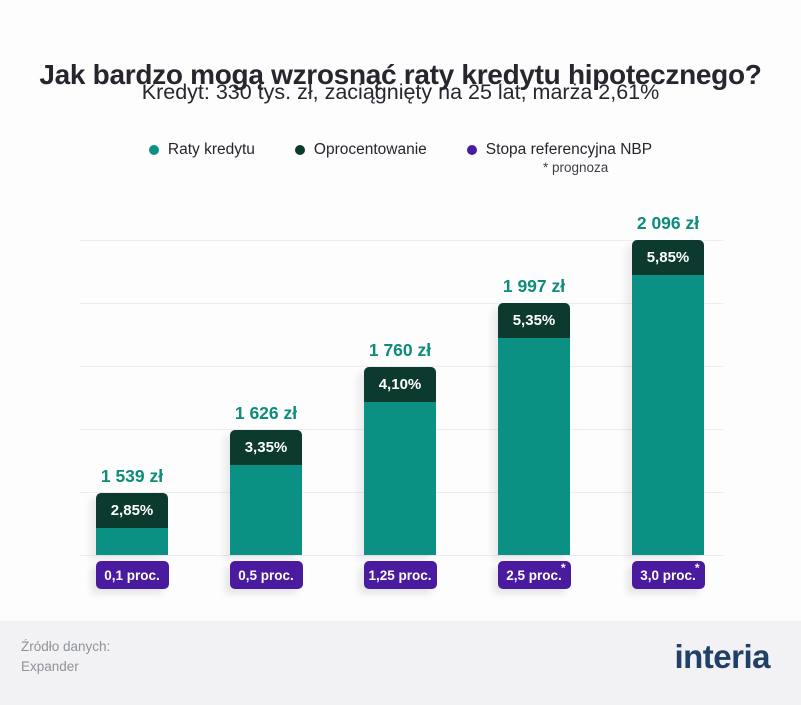 This screenshot has height=705, width=801. I want to click on bar-rate-label: 5,35%, so click(534, 320).